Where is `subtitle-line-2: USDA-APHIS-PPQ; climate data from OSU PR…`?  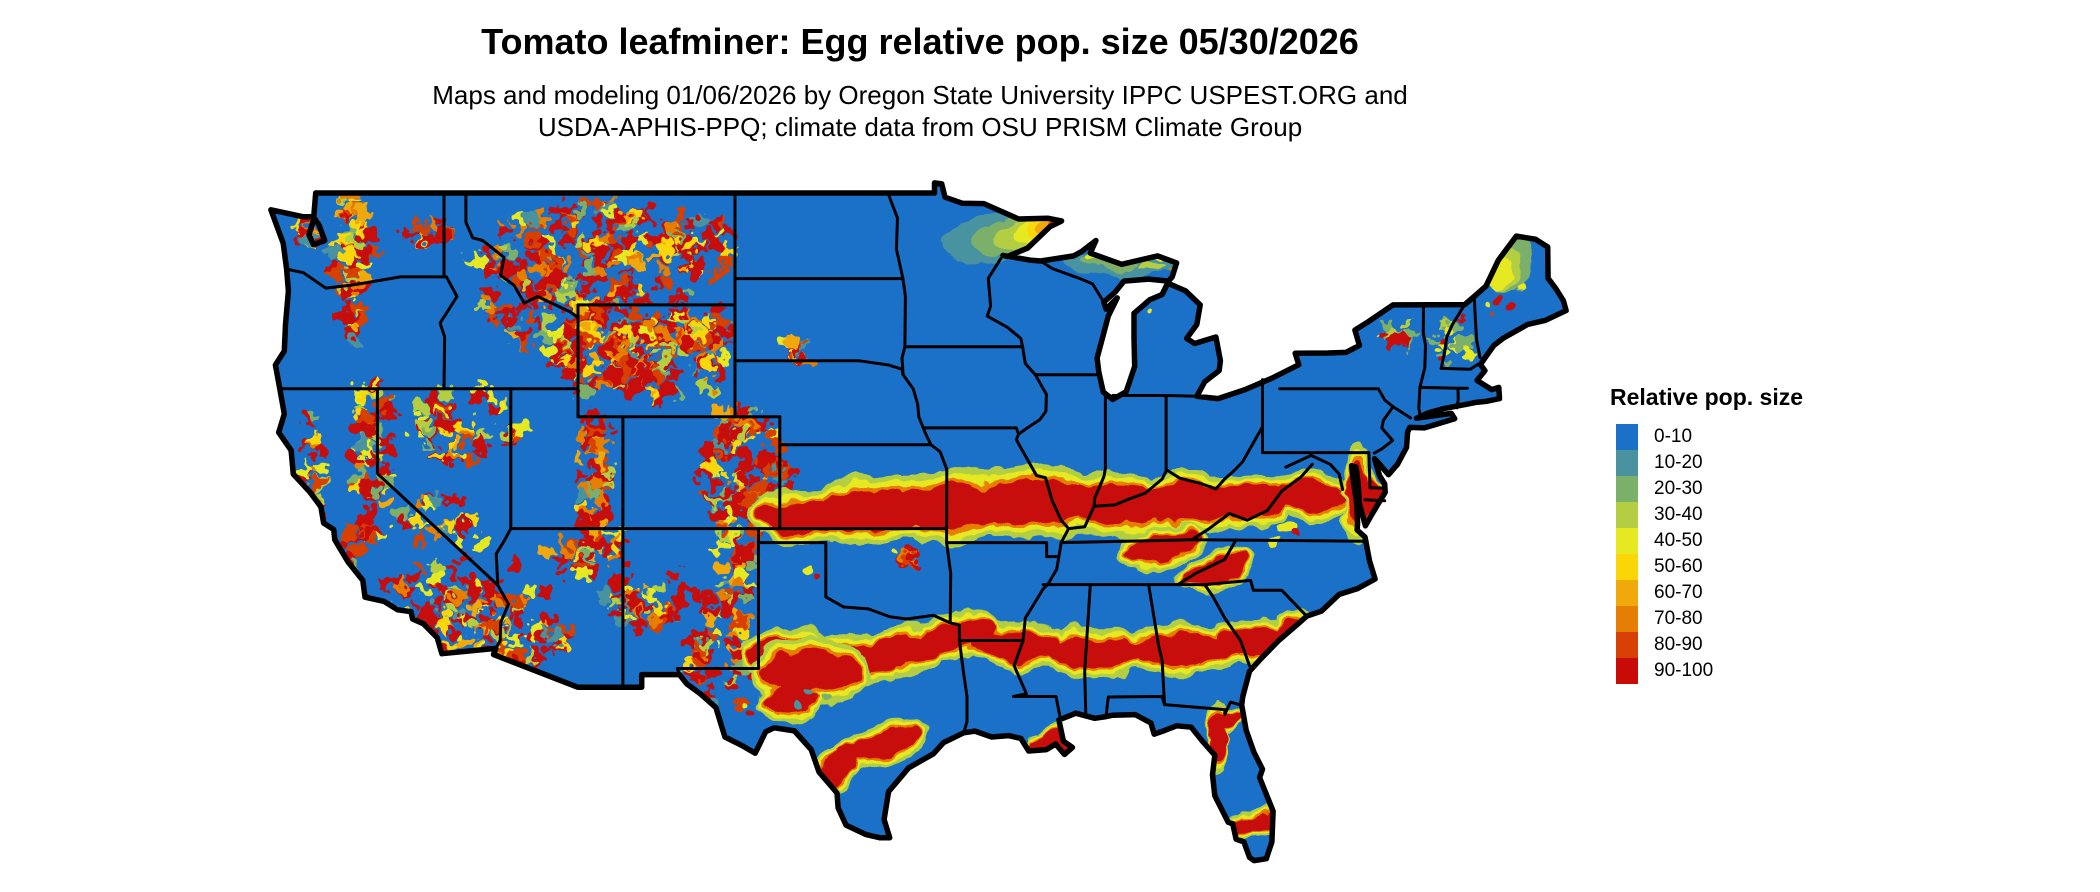 subtitle-line-2: USDA-APHIS-PPQ; climate data from OSU PR… is located at coordinates (920, 127).